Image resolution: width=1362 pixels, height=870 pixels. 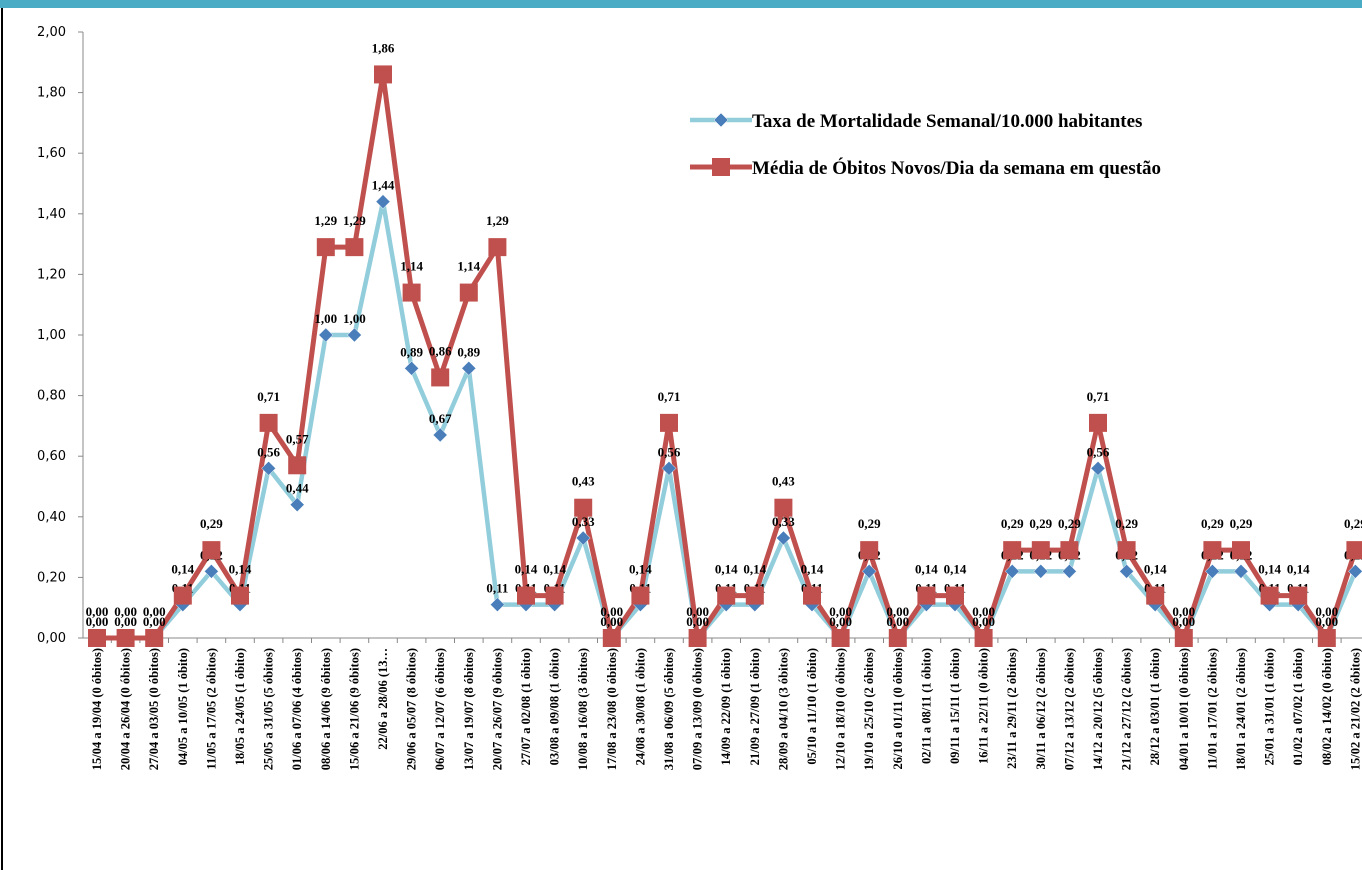 I want to click on data-label: 0,44, so click(x=297, y=488).